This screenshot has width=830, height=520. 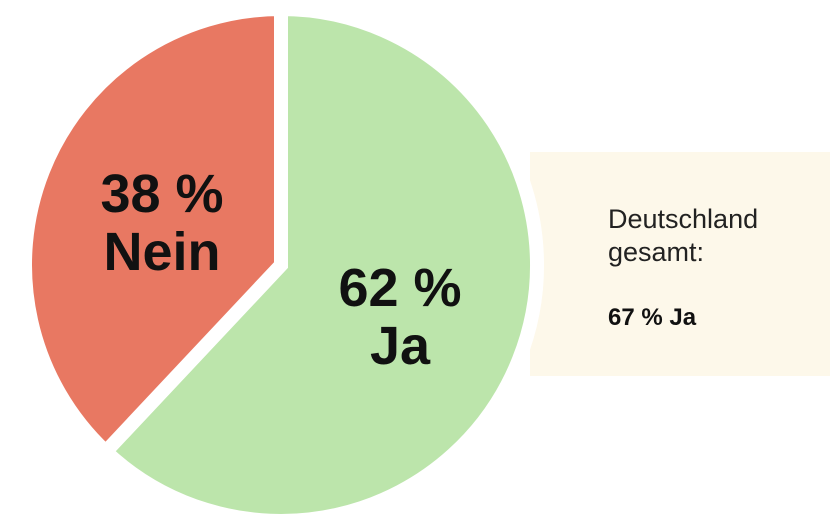 What do you see at coordinates (683, 235) in the screenshot?
I see `annotation-text: Deutschland gesamt:` at bounding box center [683, 235].